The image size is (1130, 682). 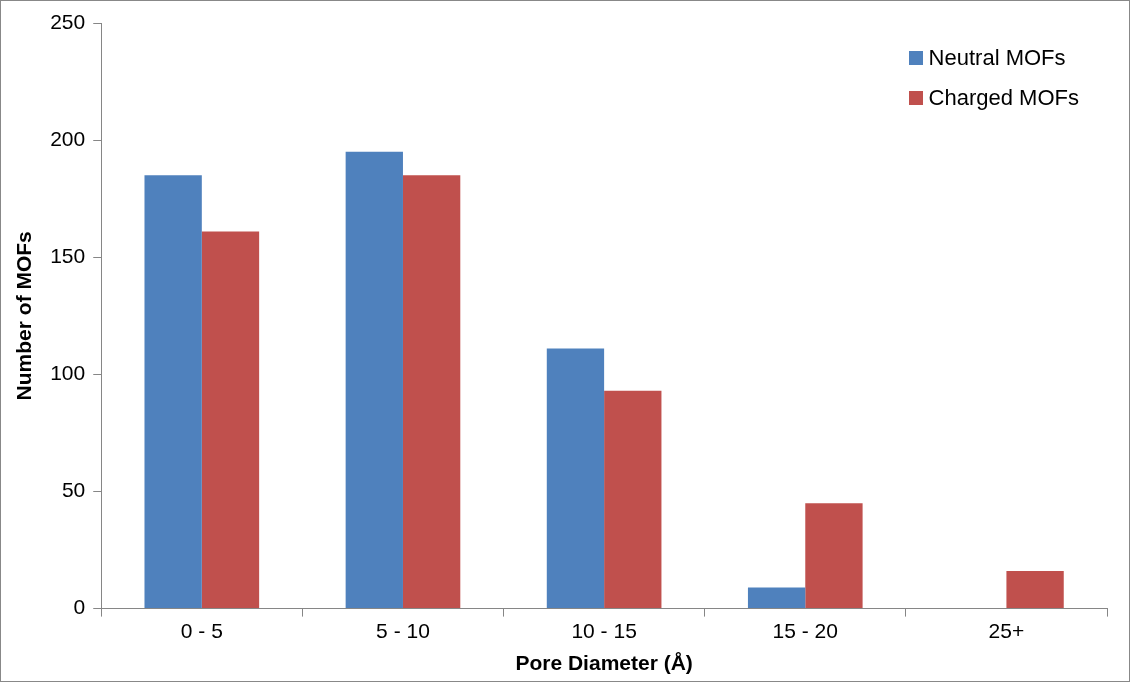 What do you see at coordinates (73, 490) in the screenshot?
I see `y-tick-label: 50` at bounding box center [73, 490].